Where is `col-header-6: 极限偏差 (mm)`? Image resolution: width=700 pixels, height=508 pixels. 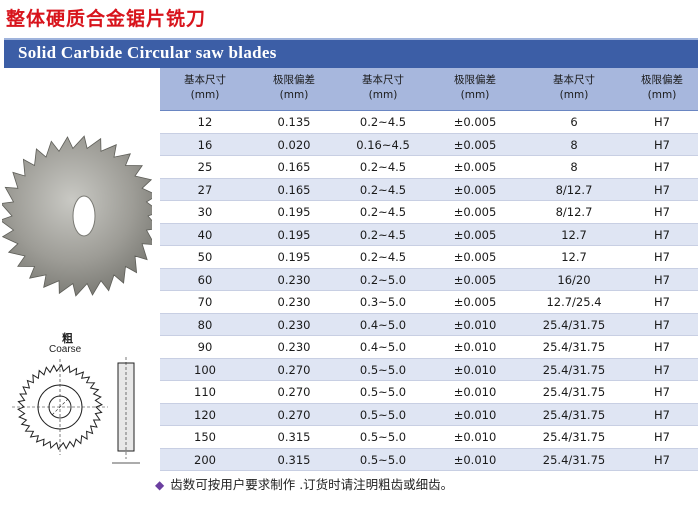 col-header-6: 极限偏差 (mm) is located at coordinates (662, 88).